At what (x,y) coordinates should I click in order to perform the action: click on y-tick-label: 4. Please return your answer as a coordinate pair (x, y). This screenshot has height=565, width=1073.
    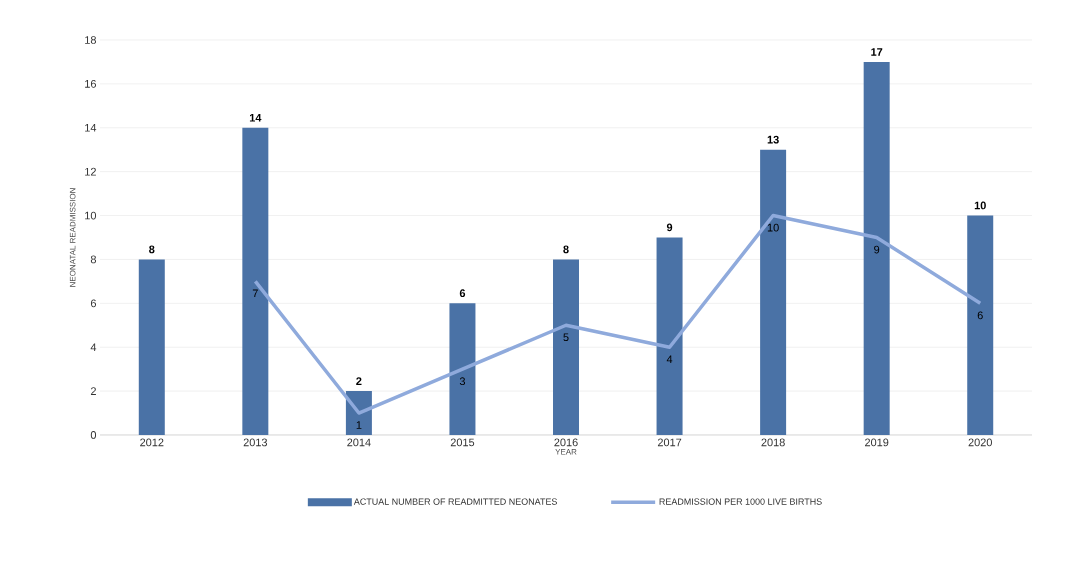
    Looking at the image, I should click on (93, 347).